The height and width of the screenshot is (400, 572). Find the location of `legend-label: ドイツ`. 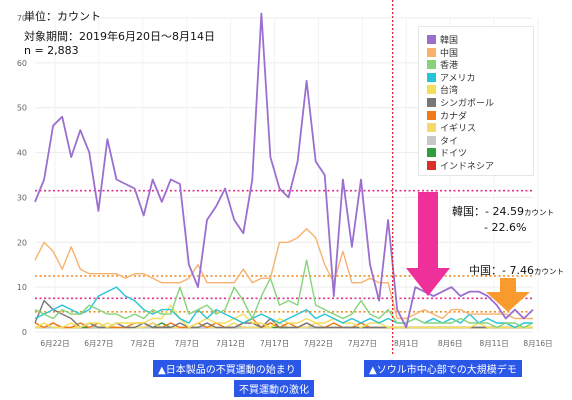

legend-label: ドイツ is located at coordinates (454, 154).